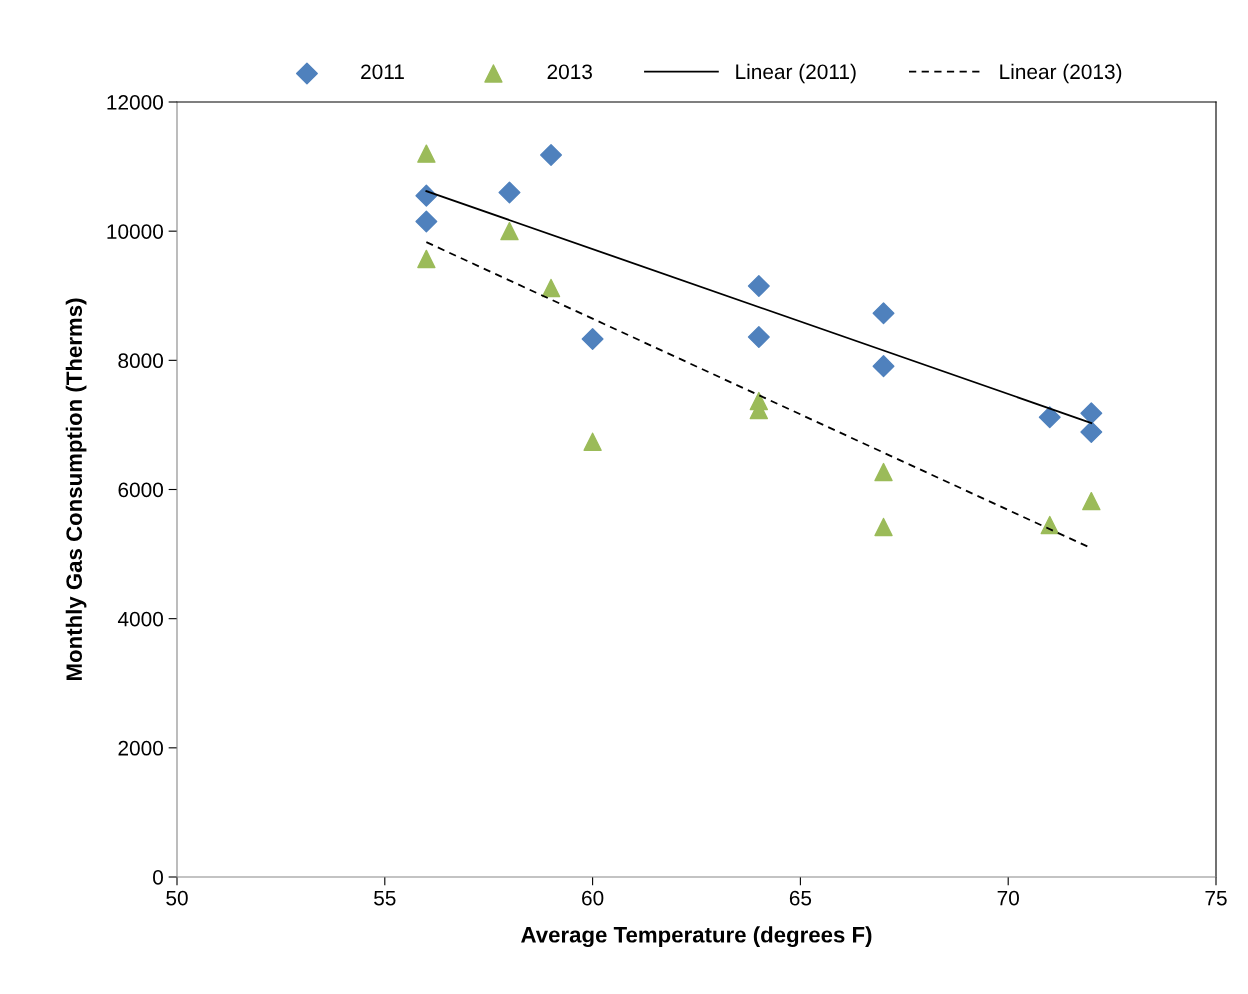 Image resolution: width=1248 pixels, height=994 pixels. Describe the element at coordinates (593, 898) in the screenshot. I see `x-tick-label: 60` at that location.